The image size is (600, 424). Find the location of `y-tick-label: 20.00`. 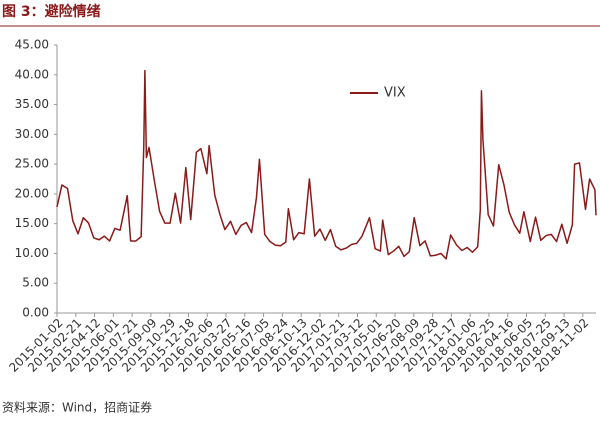

y-tick-label: 20.00 is located at coordinates (32, 193).